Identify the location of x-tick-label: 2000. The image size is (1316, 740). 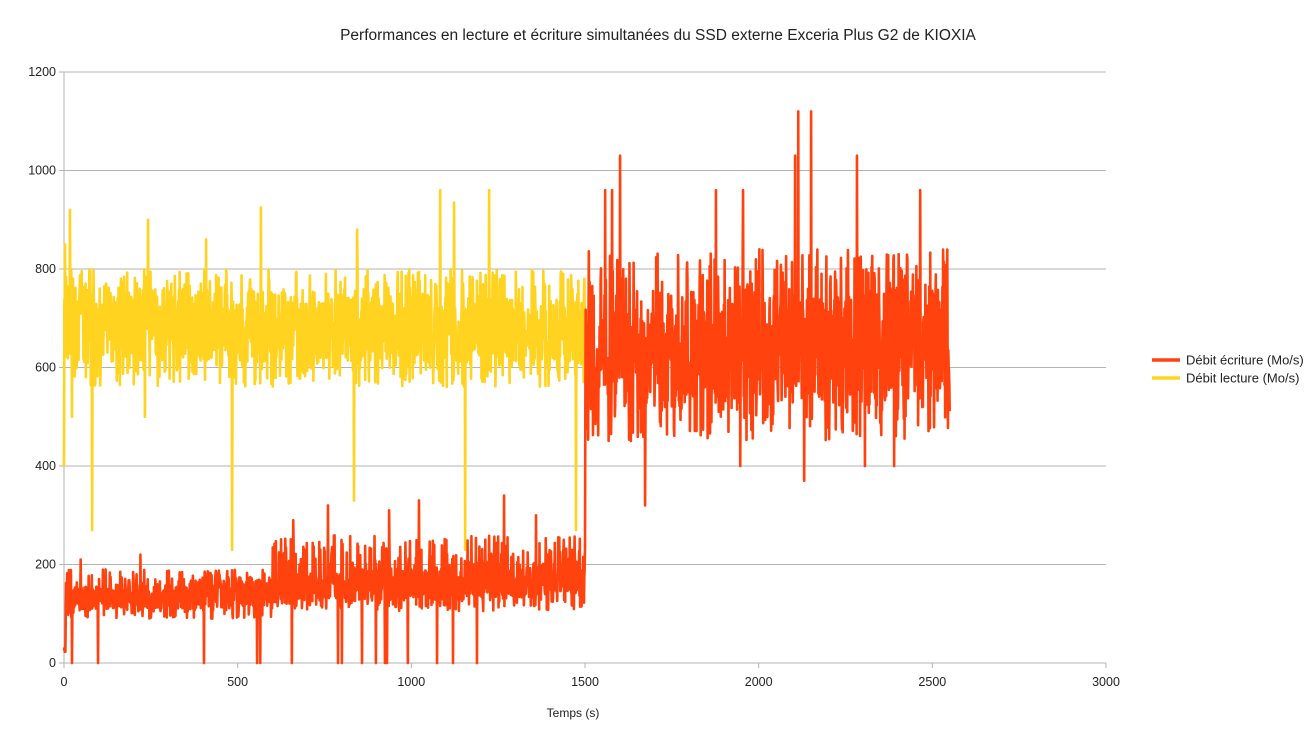
(759, 682).